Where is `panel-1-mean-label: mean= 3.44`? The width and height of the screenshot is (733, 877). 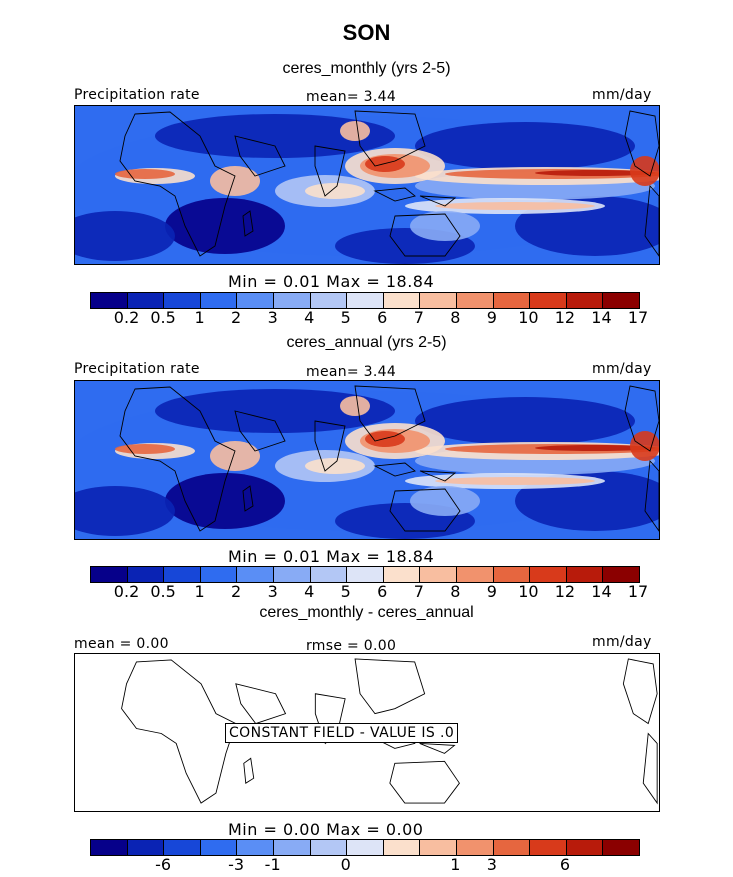
panel-1-mean-label: mean= 3.44 is located at coordinates (351, 97).